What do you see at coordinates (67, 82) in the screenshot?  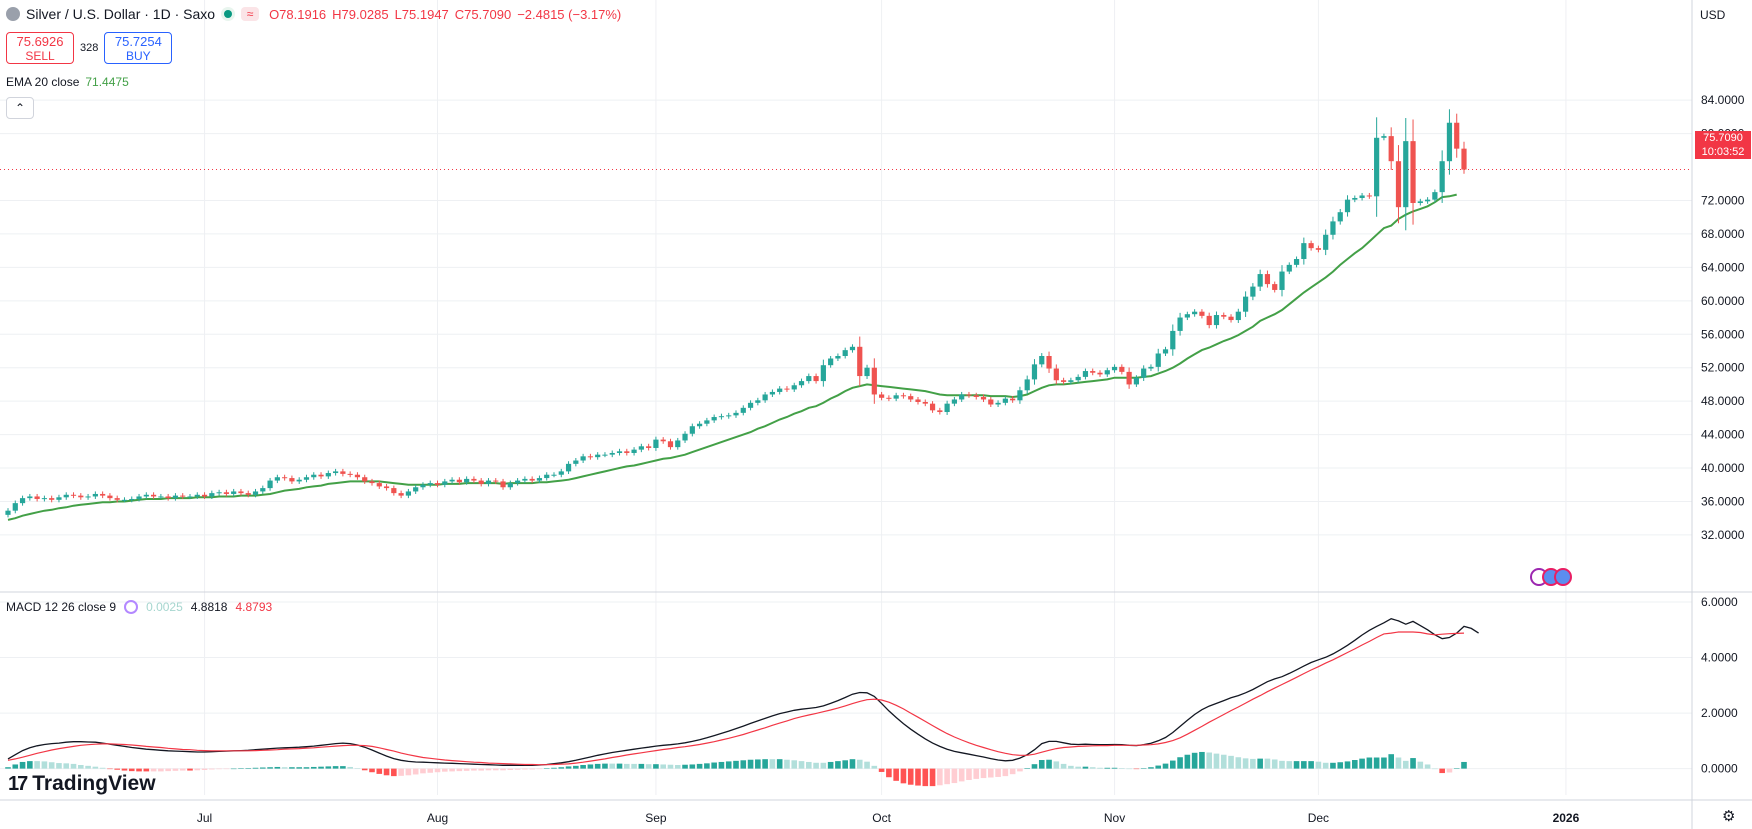 I see `ema-legend: EMA 20 close 71.4475` at bounding box center [67, 82].